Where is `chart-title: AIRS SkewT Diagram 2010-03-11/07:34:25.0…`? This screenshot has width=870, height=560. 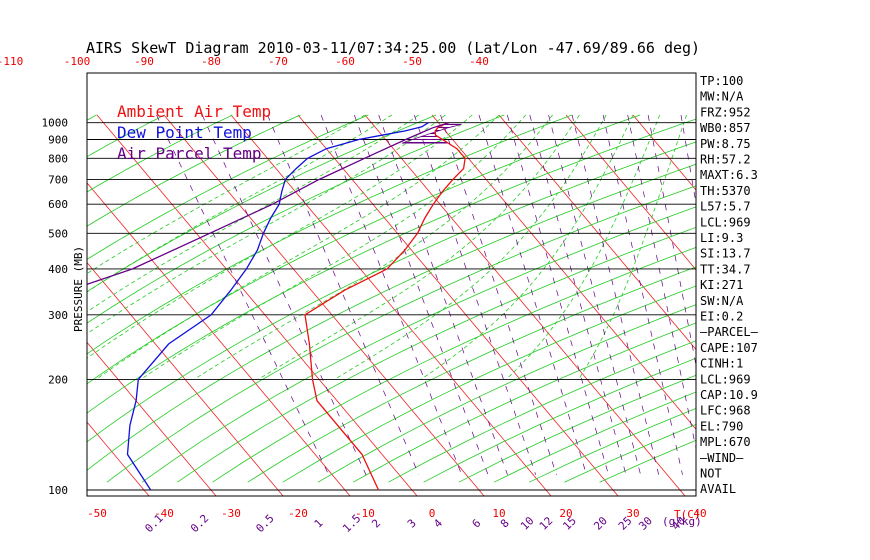 chart-title: AIRS SkewT Diagram 2010-03-11/07:34:25.0… is located at coordinates (393, 48).